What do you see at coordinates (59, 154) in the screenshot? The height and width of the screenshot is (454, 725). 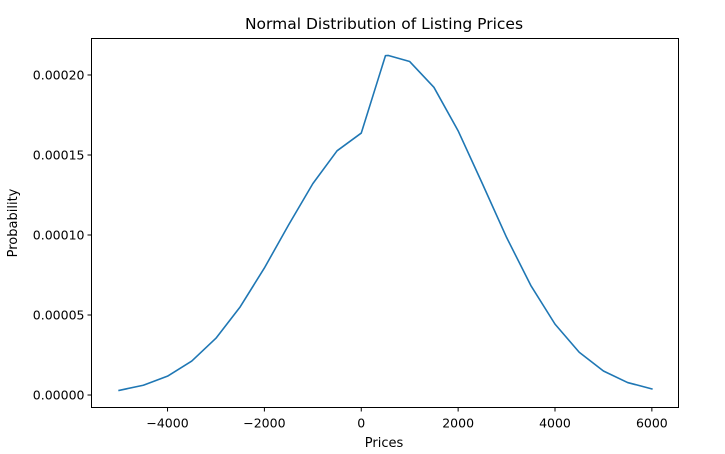 I see `y-tick-label: 0.00015` at bounding box center [59, 154].